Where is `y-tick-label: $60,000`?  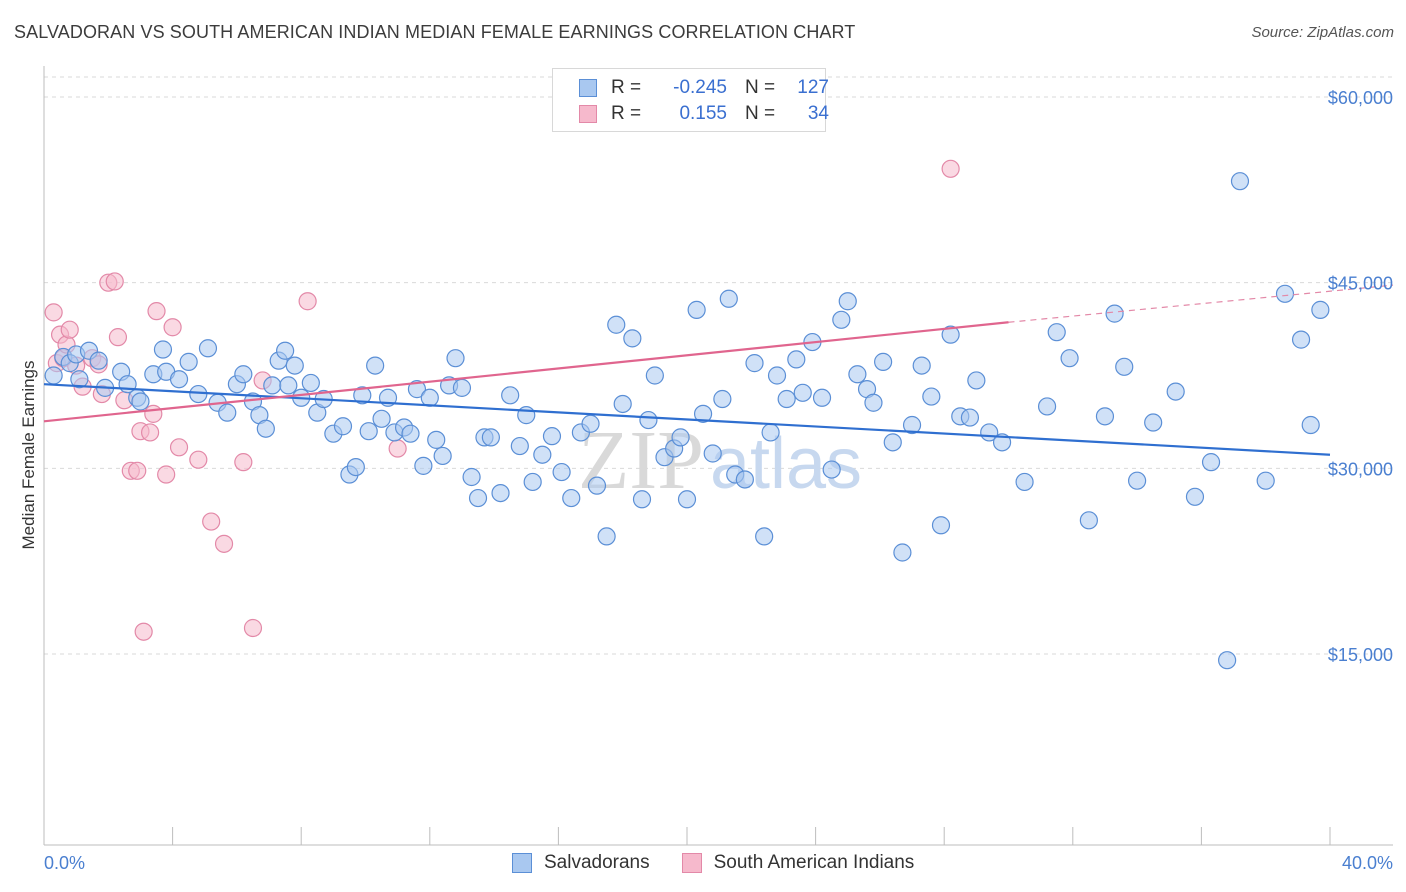 y-tick-label: $60,000 is located at coordinates (1360, 98).